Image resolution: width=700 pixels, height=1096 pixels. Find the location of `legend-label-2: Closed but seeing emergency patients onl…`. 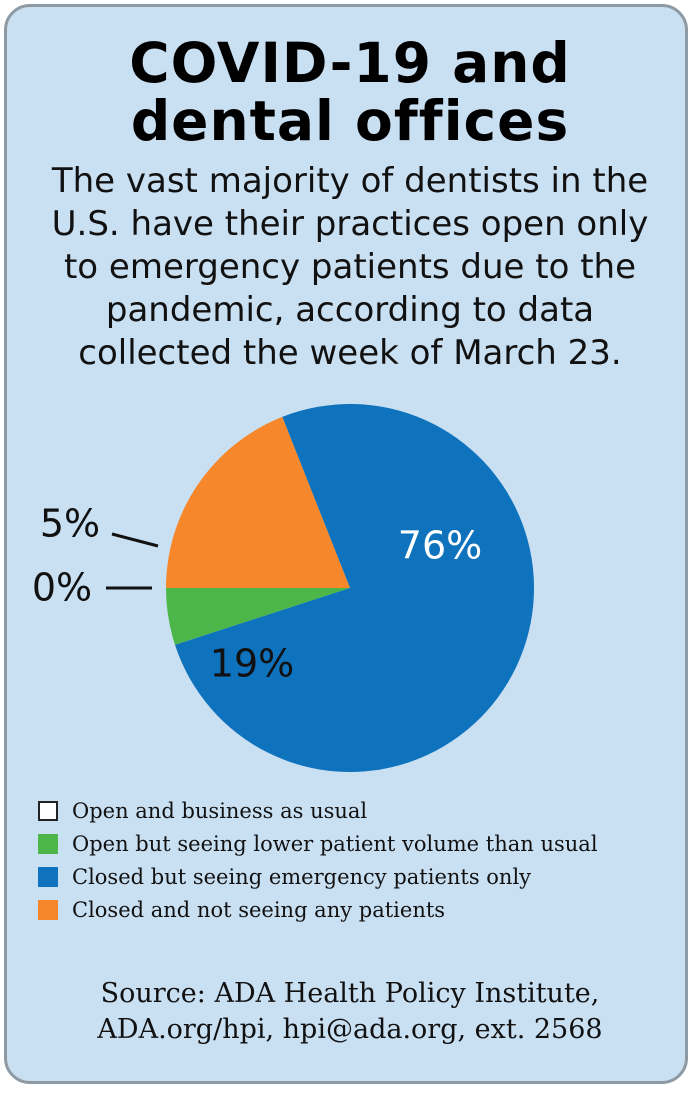

legend-label-2: Closed but seeing emergency patients onl… is located at coordinates (302, 877).